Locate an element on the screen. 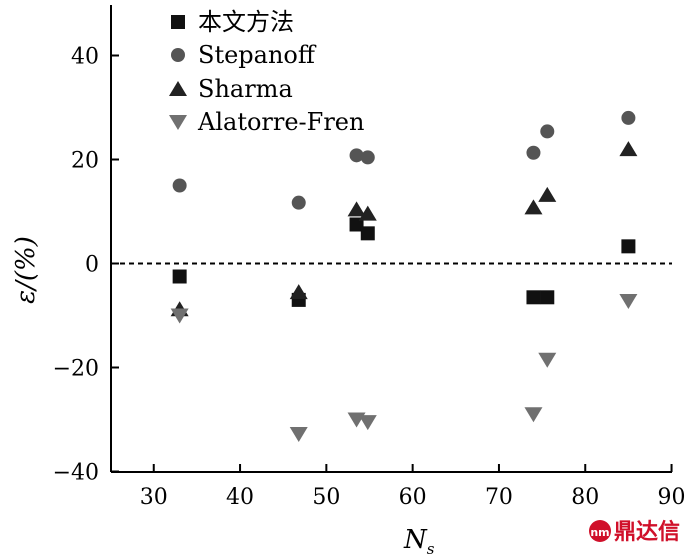  x-axis-label-subscript: s is located at coordinates (431, 548).